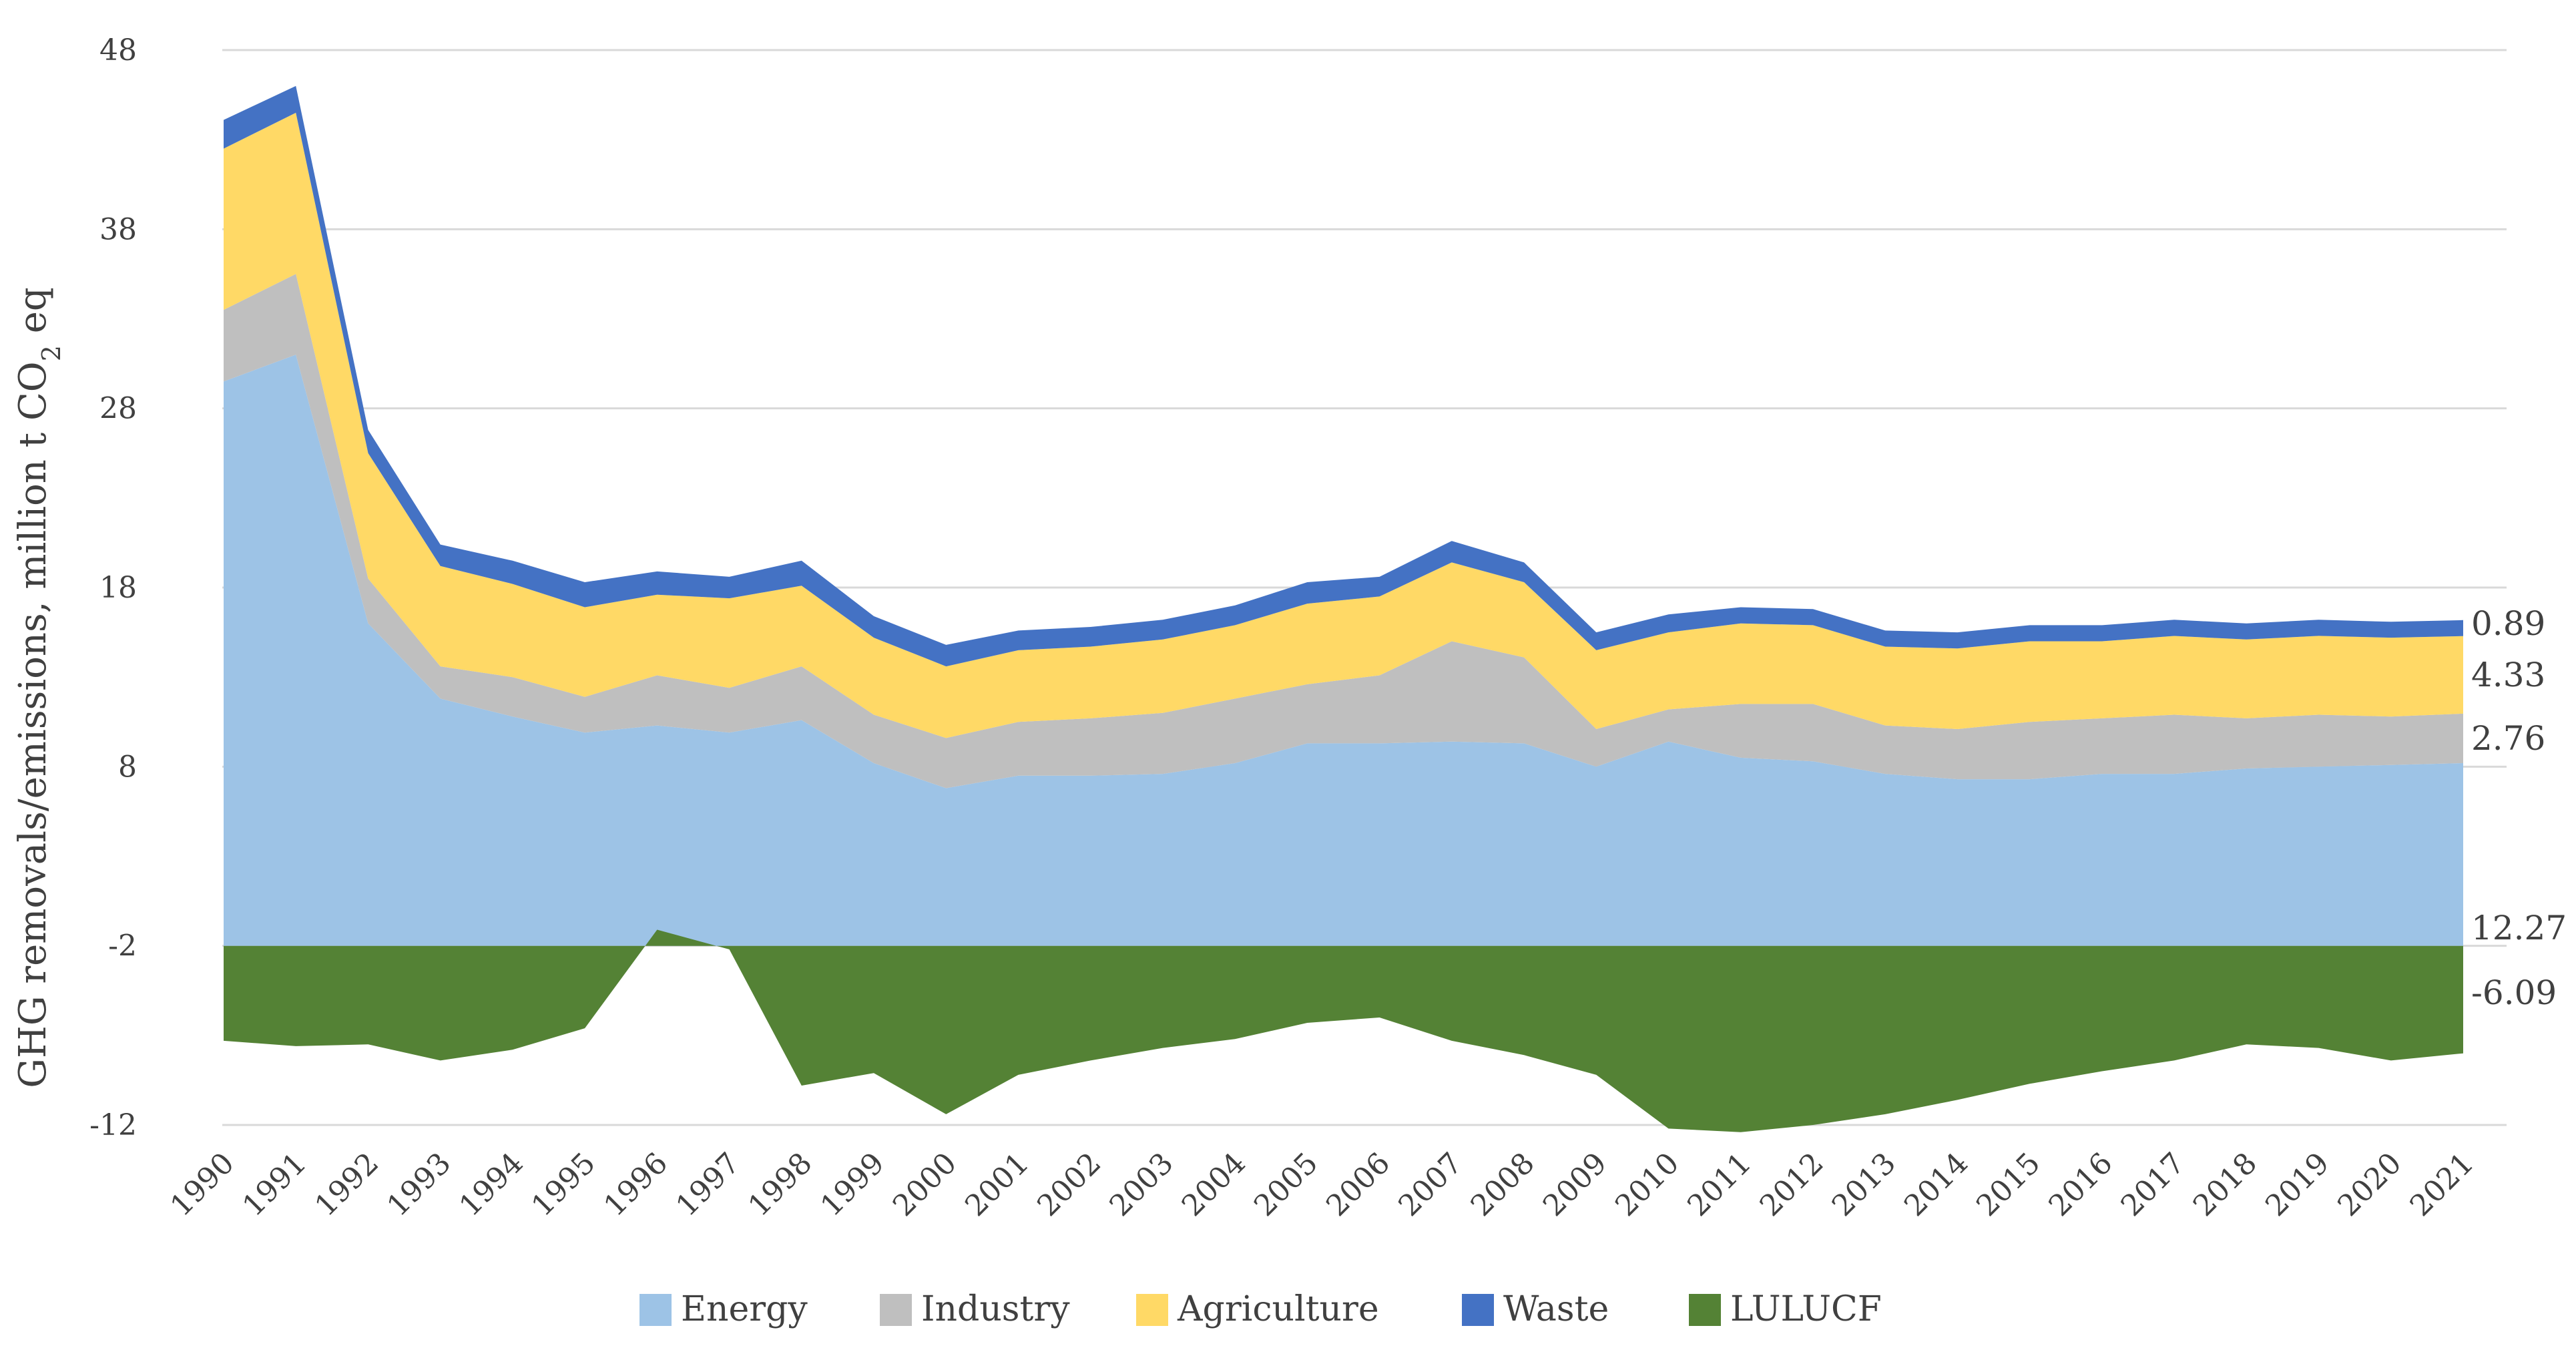  Describe the element at coordinates (1430, 1184) in the screenshot. I see `x-tick-label: 2007` at that location.